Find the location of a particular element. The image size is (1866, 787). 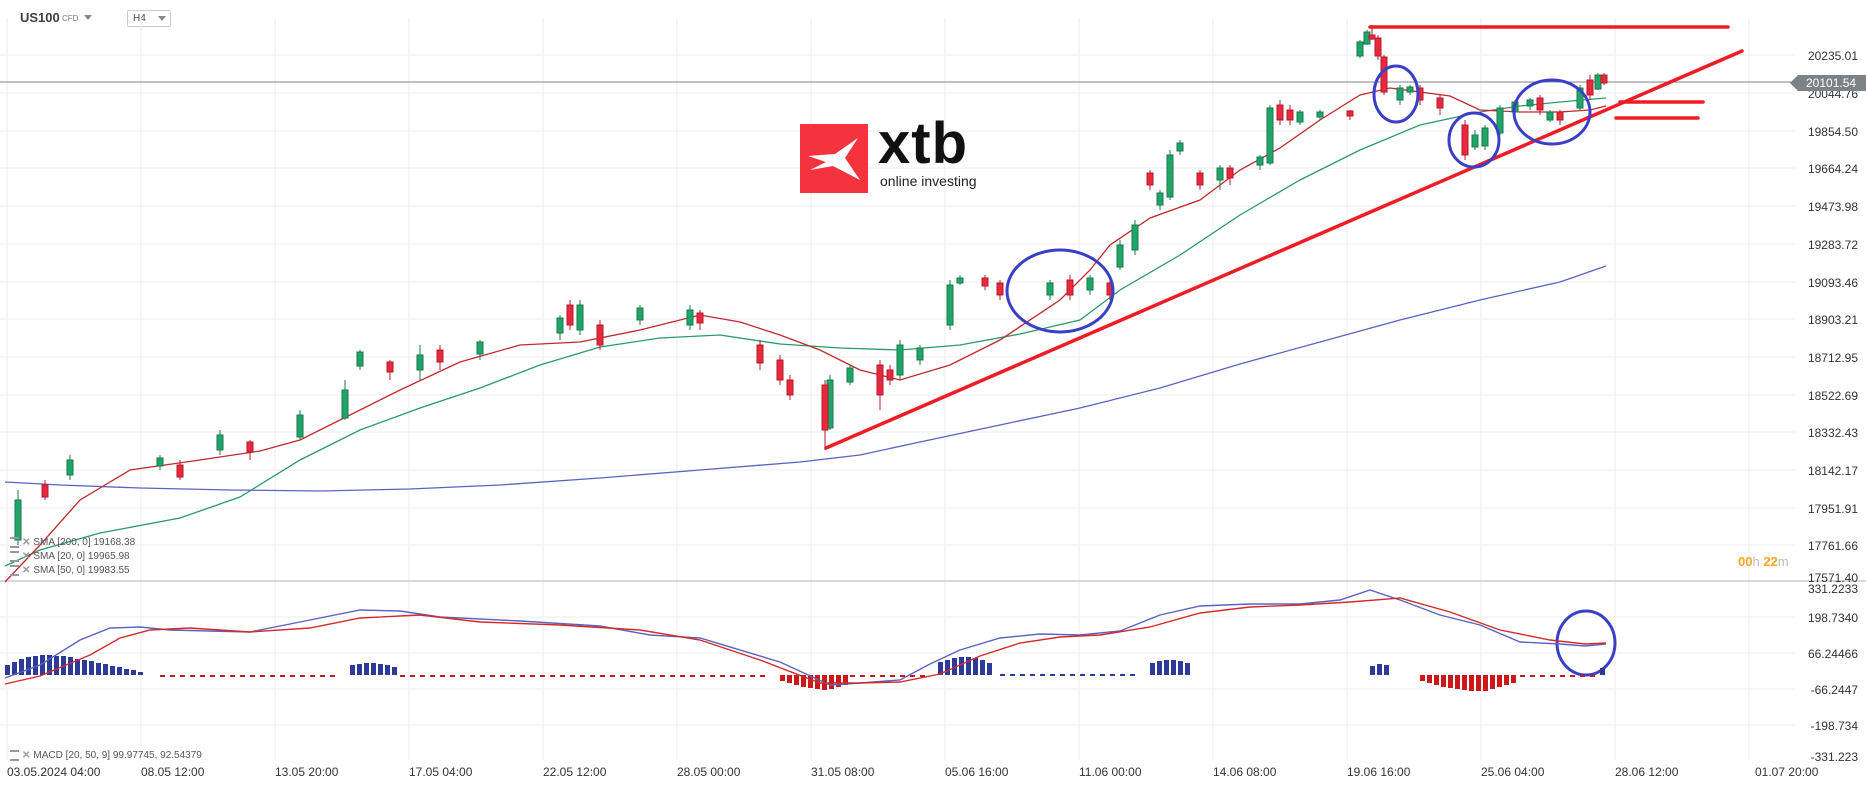

symbol-dropdown-icon is located at coordinates (88, 17).